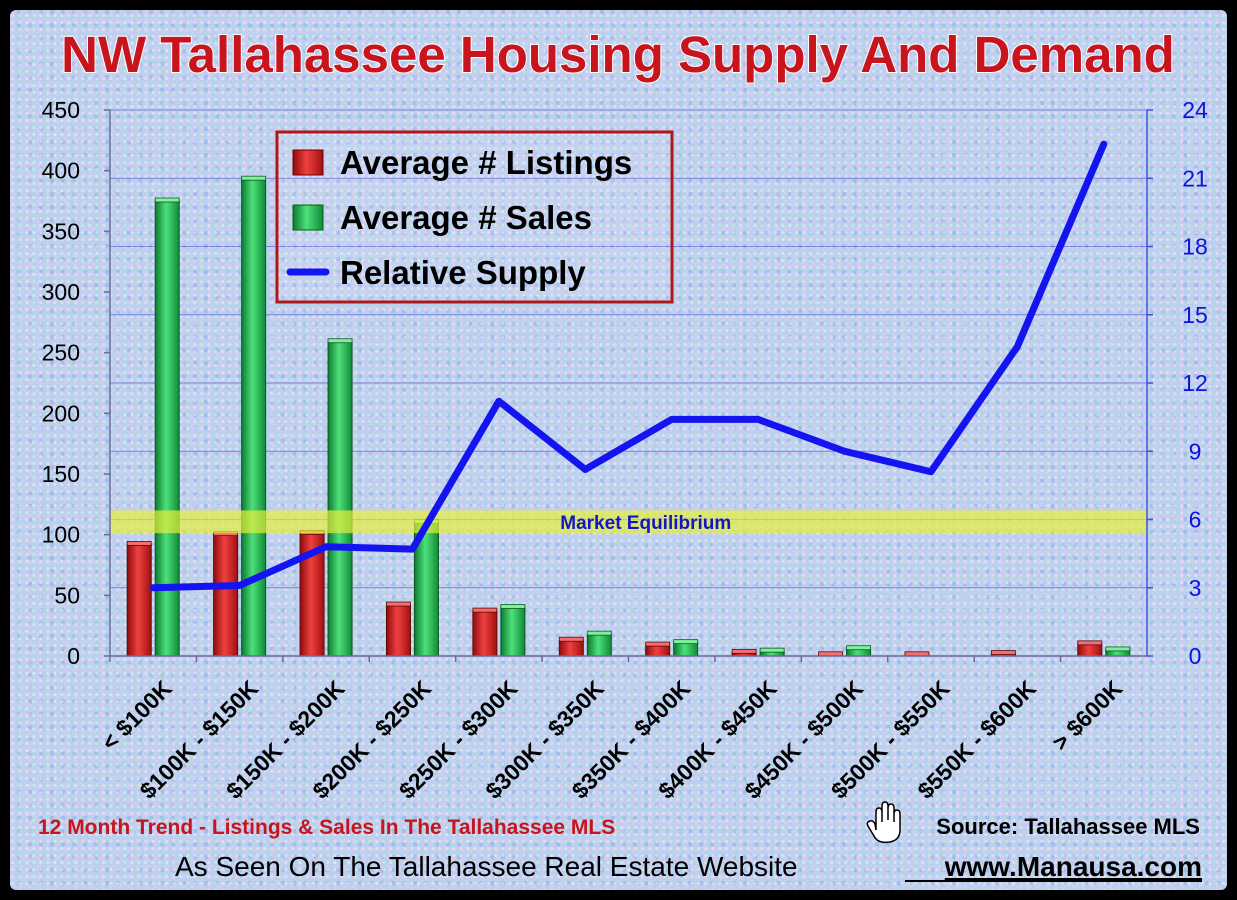 The width and height of the screenshot is (1237, 900). Describe the element at coordinates (1195, 110) in the screenshot. I see `right-axis-tick-label: 24` at that location.